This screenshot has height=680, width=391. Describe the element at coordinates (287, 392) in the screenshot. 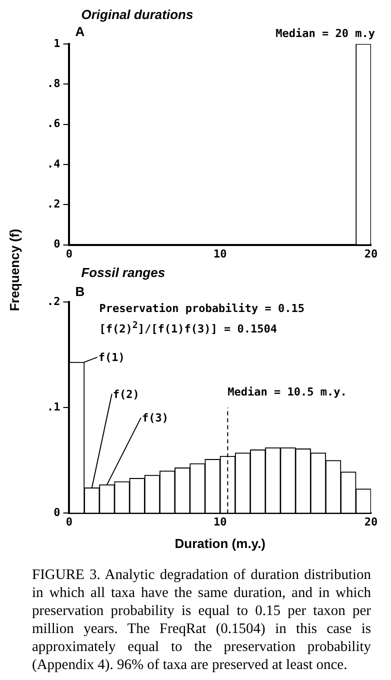

I see `ref-line-label: Median = 10.5 m.y.` at that location.